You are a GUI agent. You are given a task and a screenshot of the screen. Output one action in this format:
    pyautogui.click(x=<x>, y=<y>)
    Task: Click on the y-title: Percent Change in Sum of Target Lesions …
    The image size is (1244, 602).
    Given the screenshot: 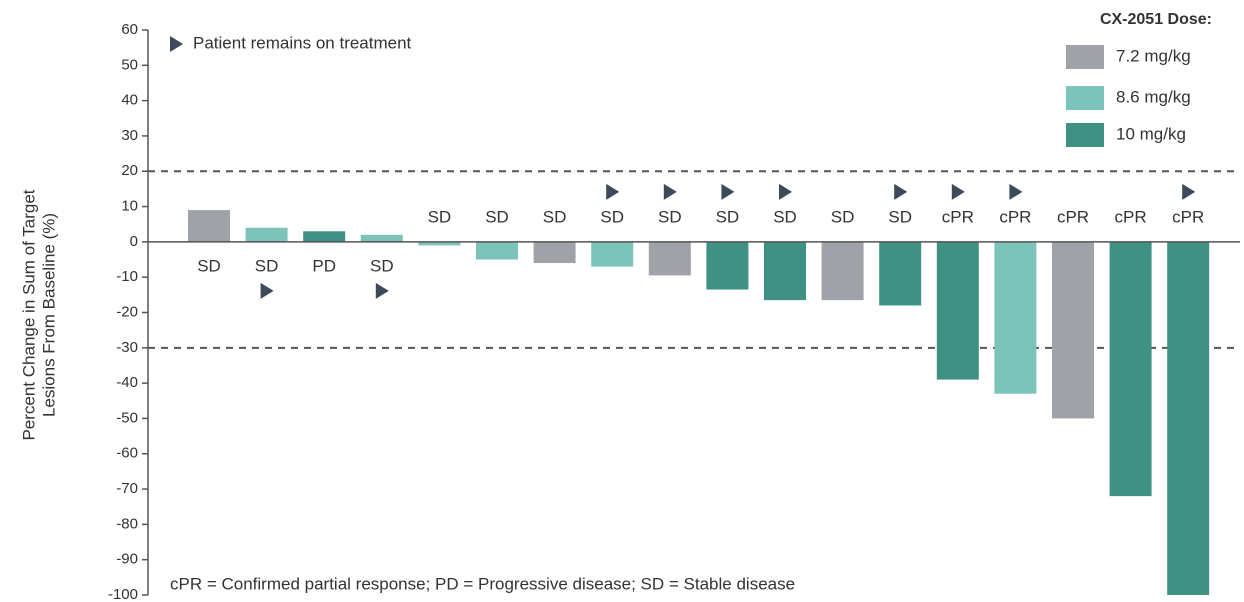 What is the action you would take?
    pyautogui.click(x=38, y=314)
    